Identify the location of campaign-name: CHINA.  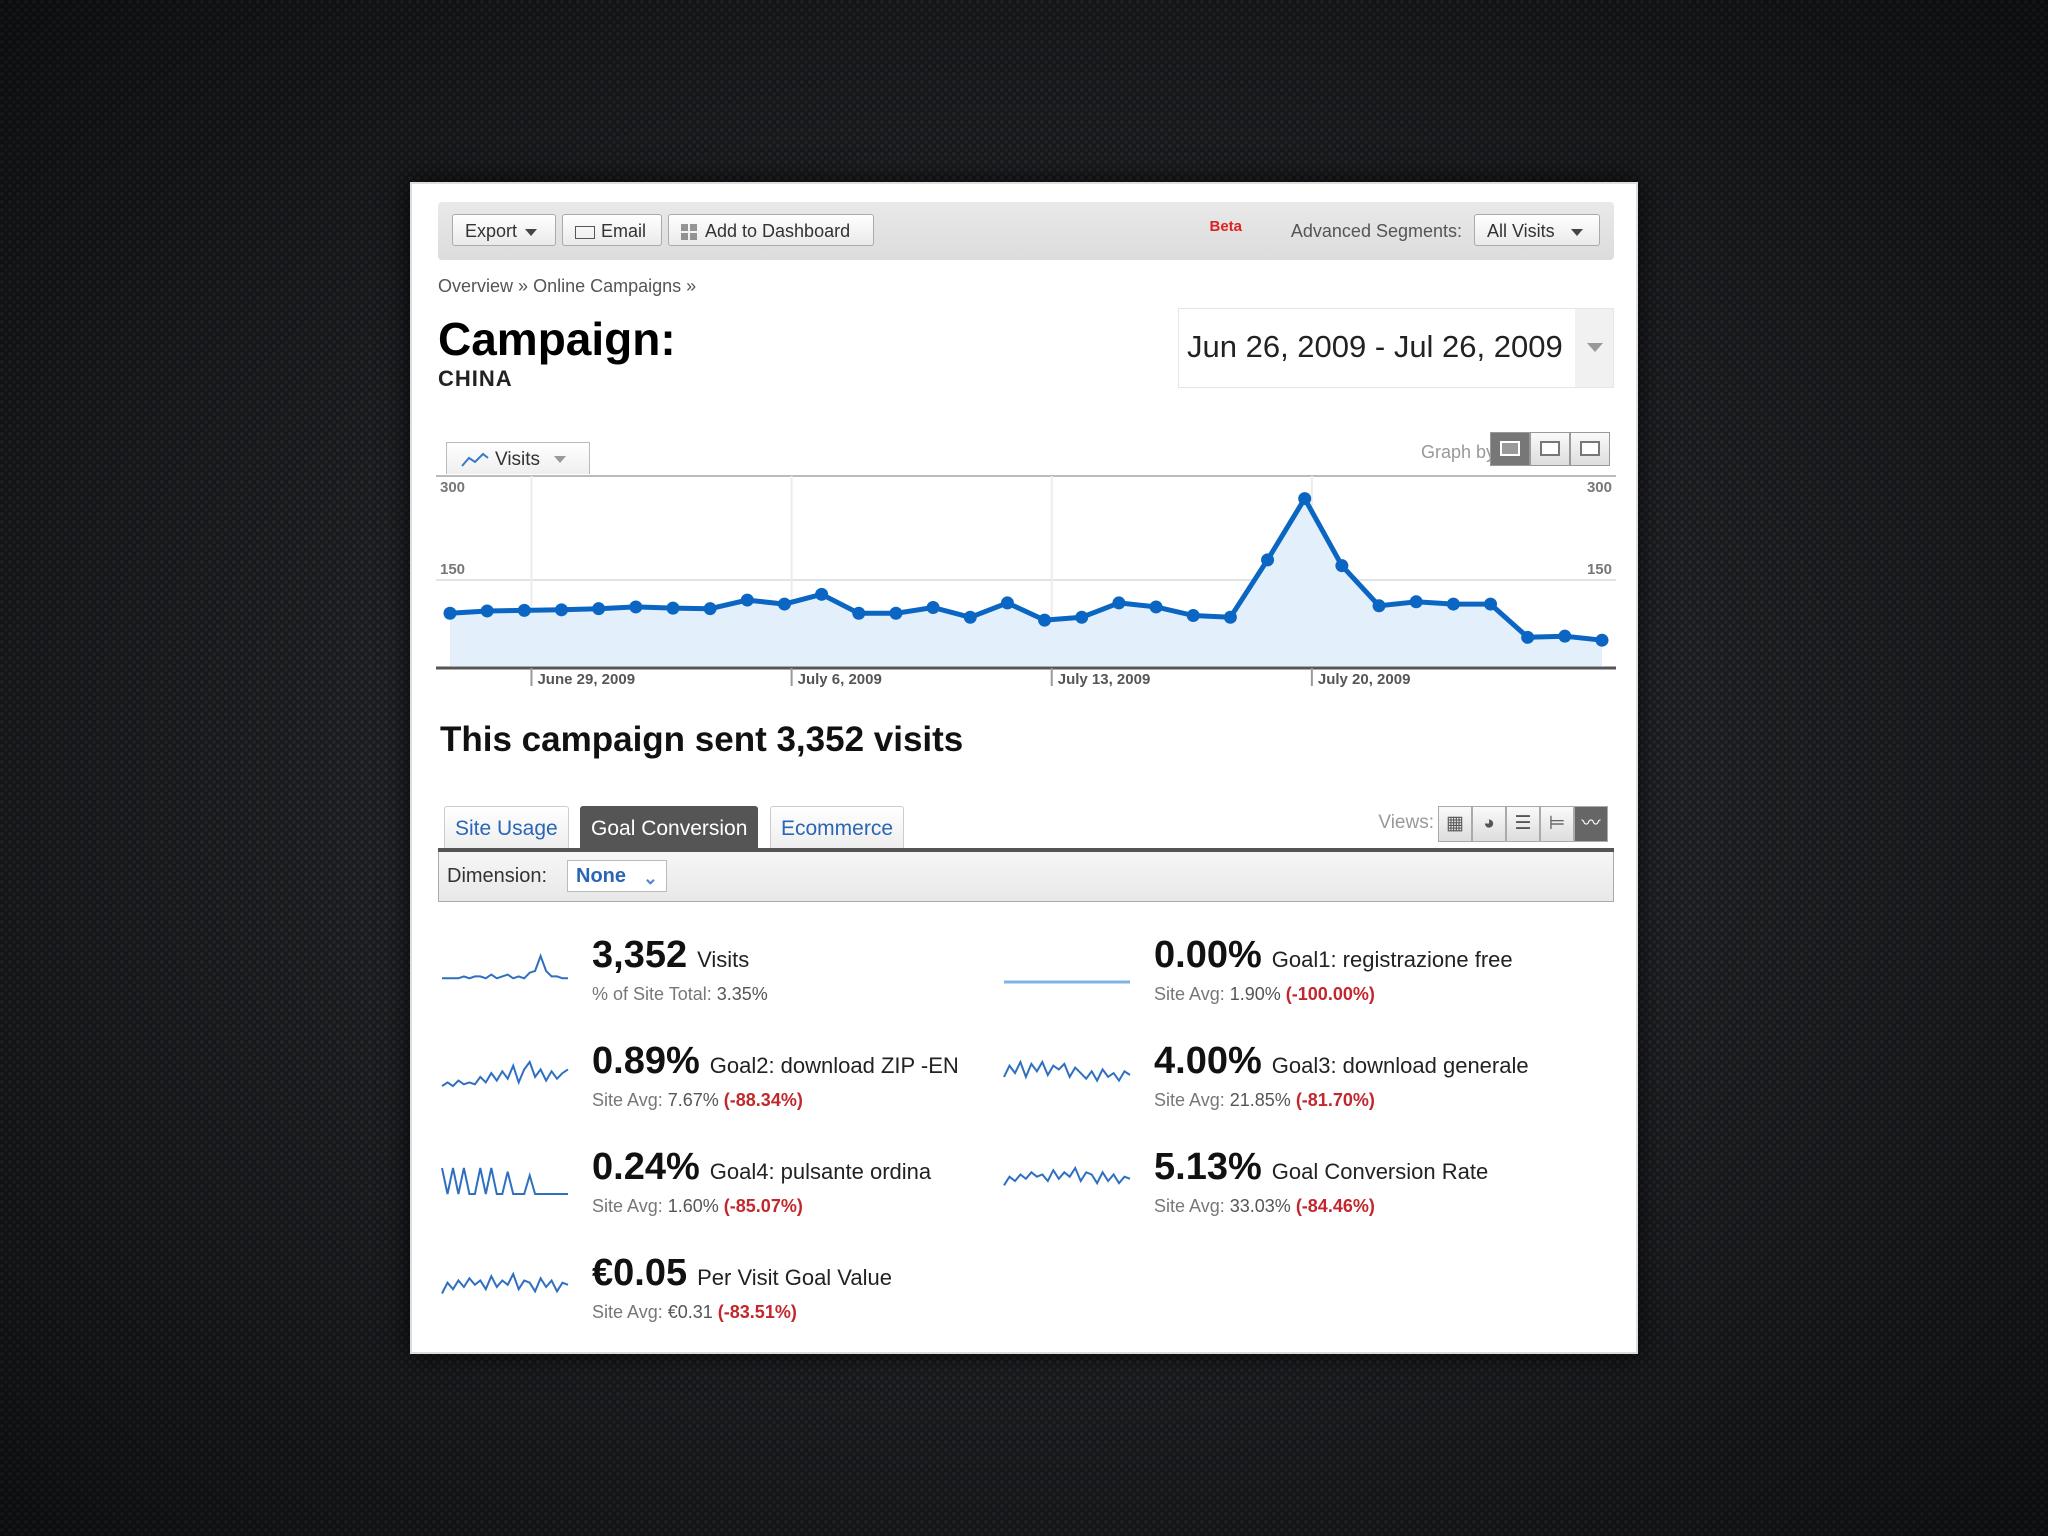
(475, 378).